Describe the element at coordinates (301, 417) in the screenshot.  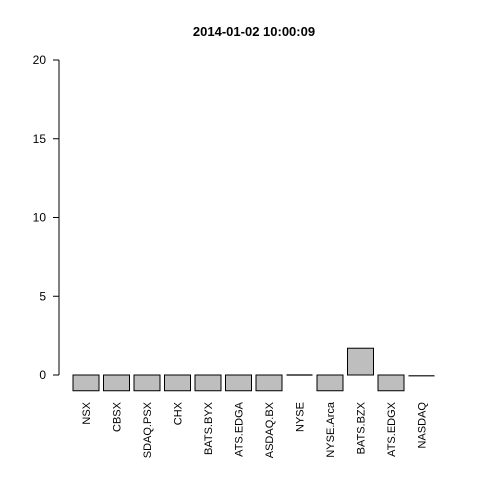
I see `x-label-nyse: NYSE` at that location.